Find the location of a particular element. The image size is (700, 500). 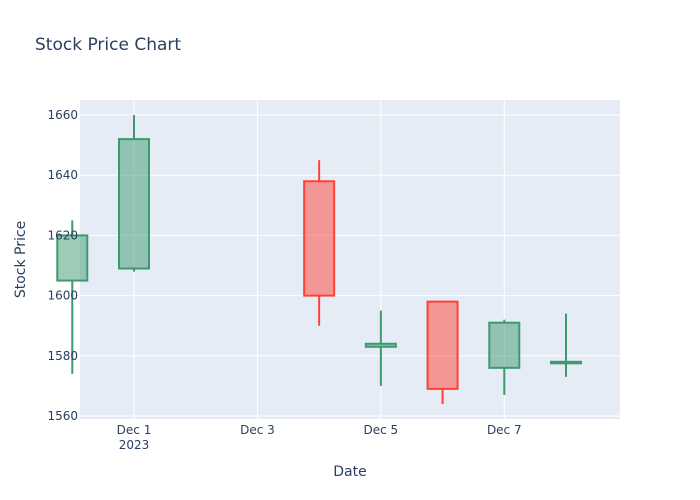

y-tick-label: 1560 is located at coordinates (62, 416).